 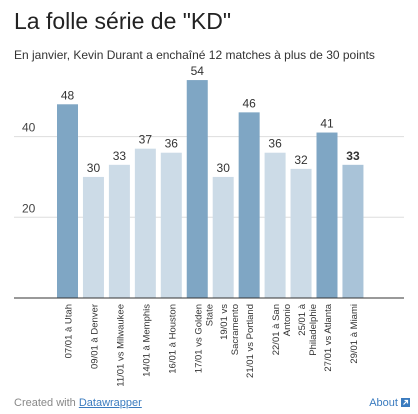 What do you see at coordinates (405, 402) in the screenshot?
I see `arrow-up-right-icon` at bounding box center [405, 402].